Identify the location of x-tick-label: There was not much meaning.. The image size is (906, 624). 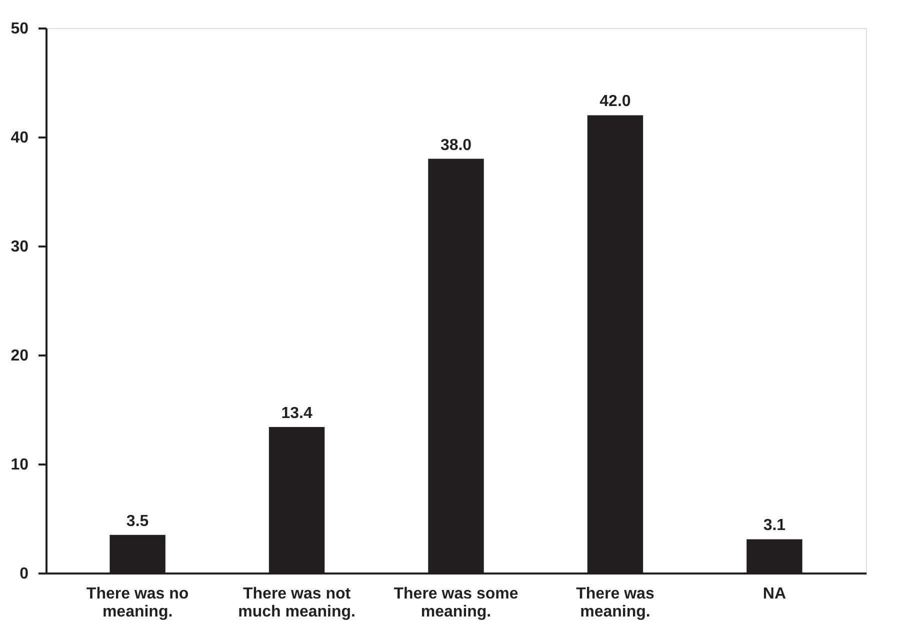
(297, 603).